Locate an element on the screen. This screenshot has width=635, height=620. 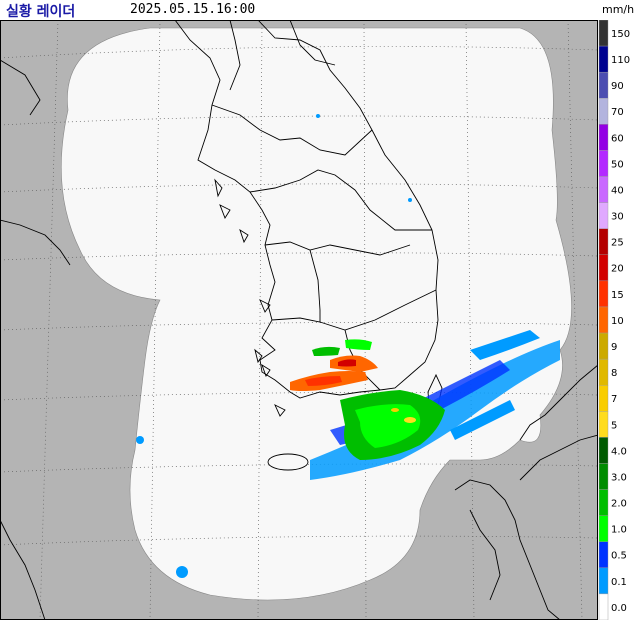
map-title: 실황 레이더 is located at coordinates (41, 12).